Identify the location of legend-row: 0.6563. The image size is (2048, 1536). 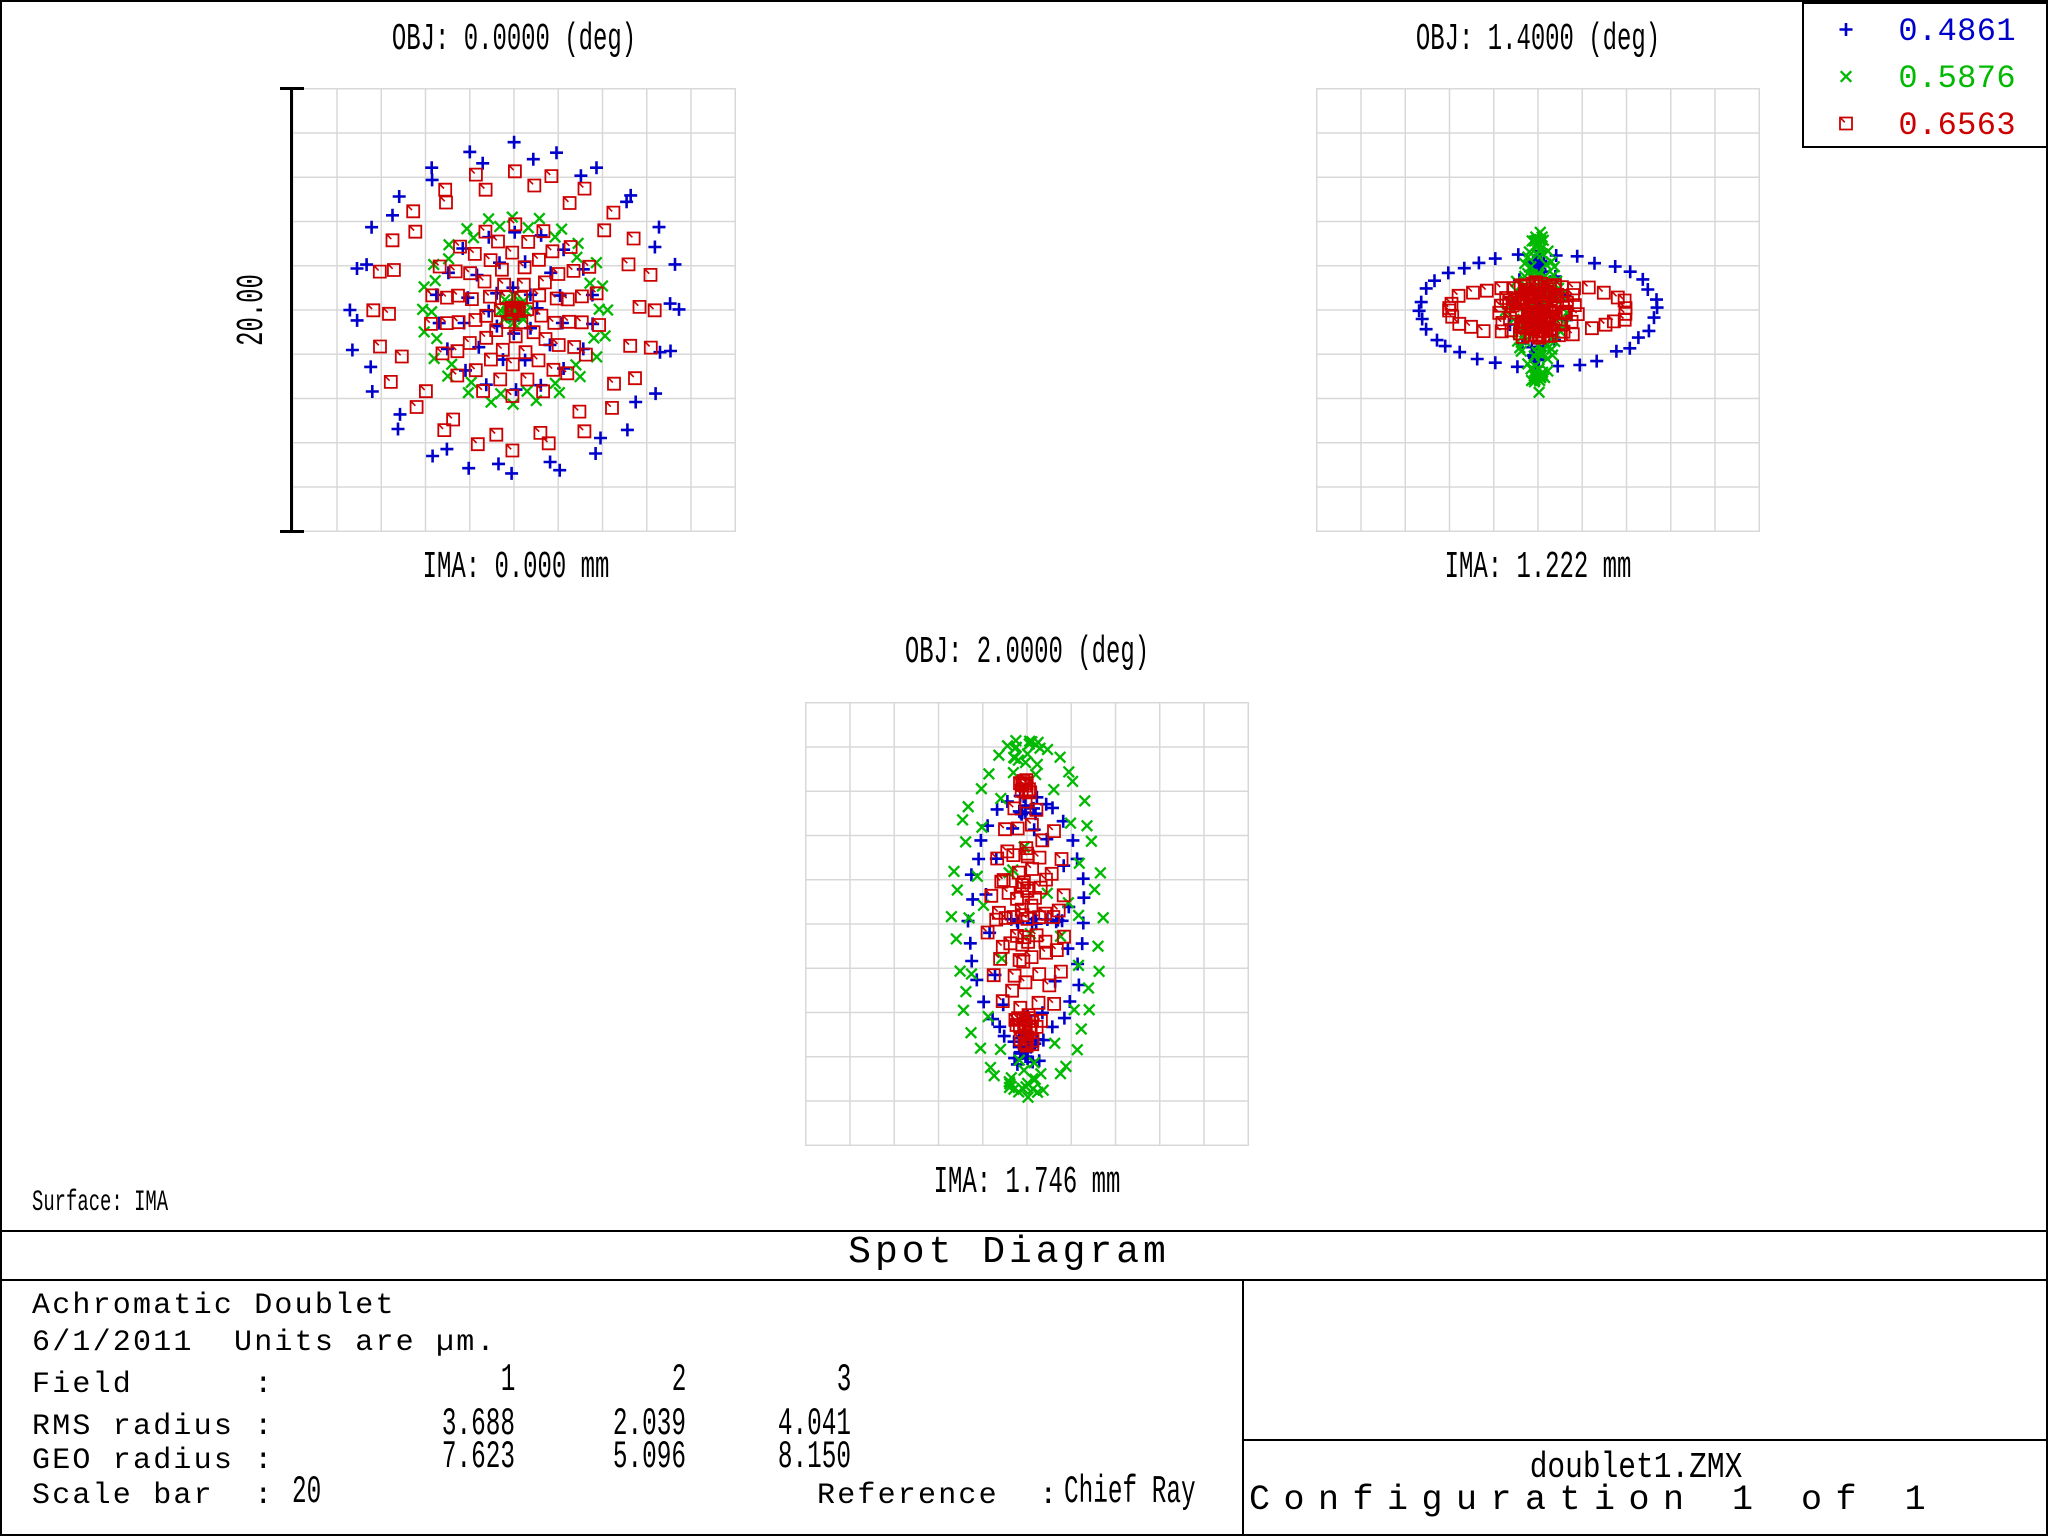
(1925, 126).